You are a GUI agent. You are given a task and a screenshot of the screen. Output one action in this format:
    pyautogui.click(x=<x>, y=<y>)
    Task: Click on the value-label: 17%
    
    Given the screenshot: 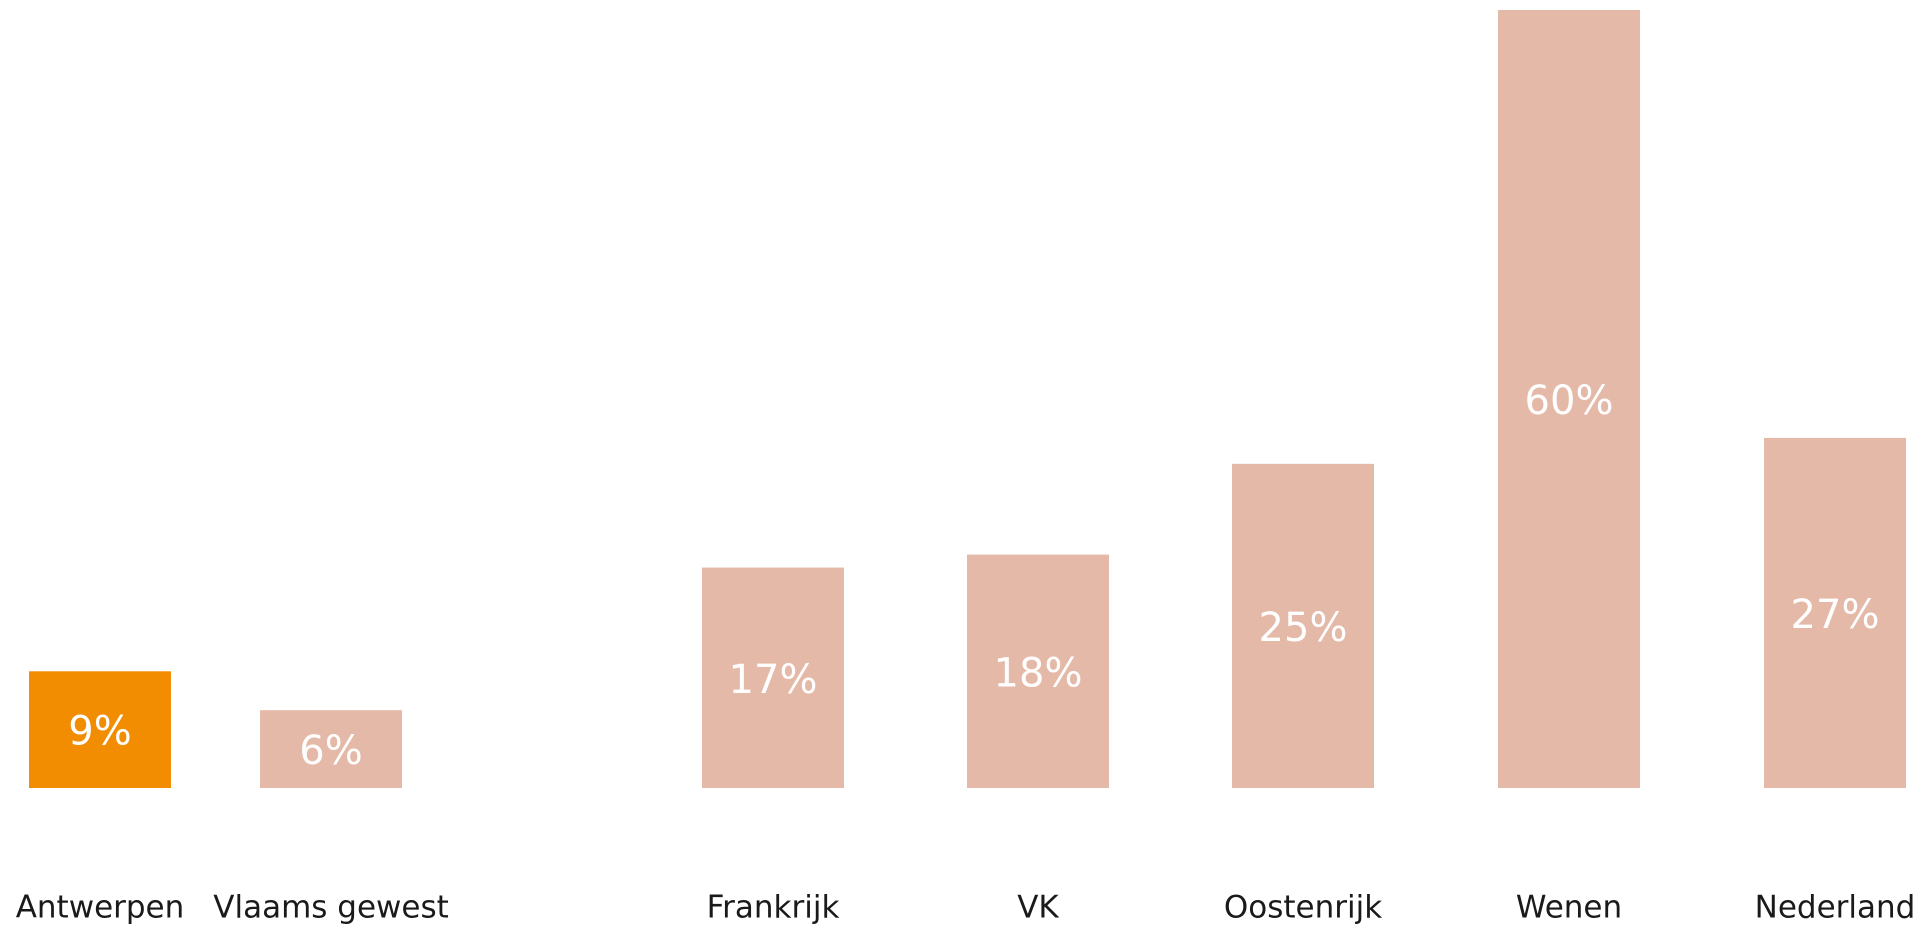 What is the action you would take?
    pyautogui.click(x=773, y=680)
    